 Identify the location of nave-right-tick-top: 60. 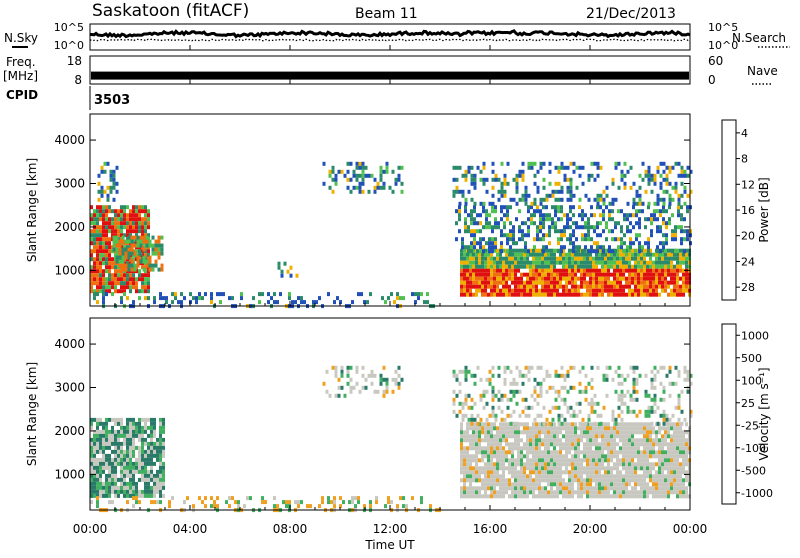
(715, 61).